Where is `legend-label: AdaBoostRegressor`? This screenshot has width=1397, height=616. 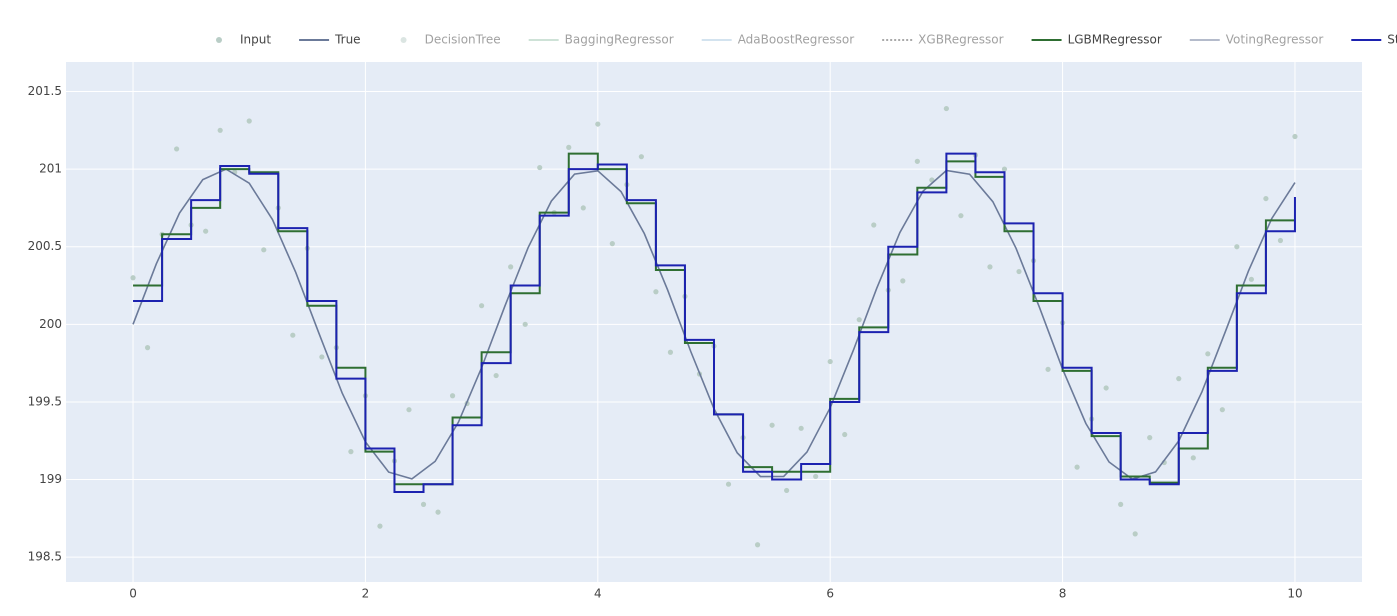 legend-label: AdaBoostRegressor is located at coordinates (796, 40).